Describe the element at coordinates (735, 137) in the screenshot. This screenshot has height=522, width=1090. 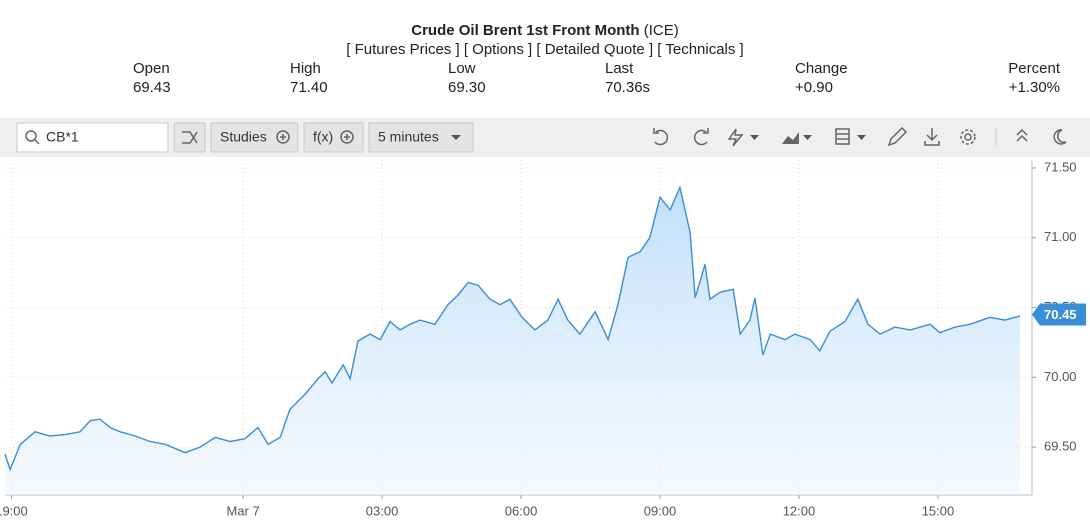
I see `flash-icon` at that location.